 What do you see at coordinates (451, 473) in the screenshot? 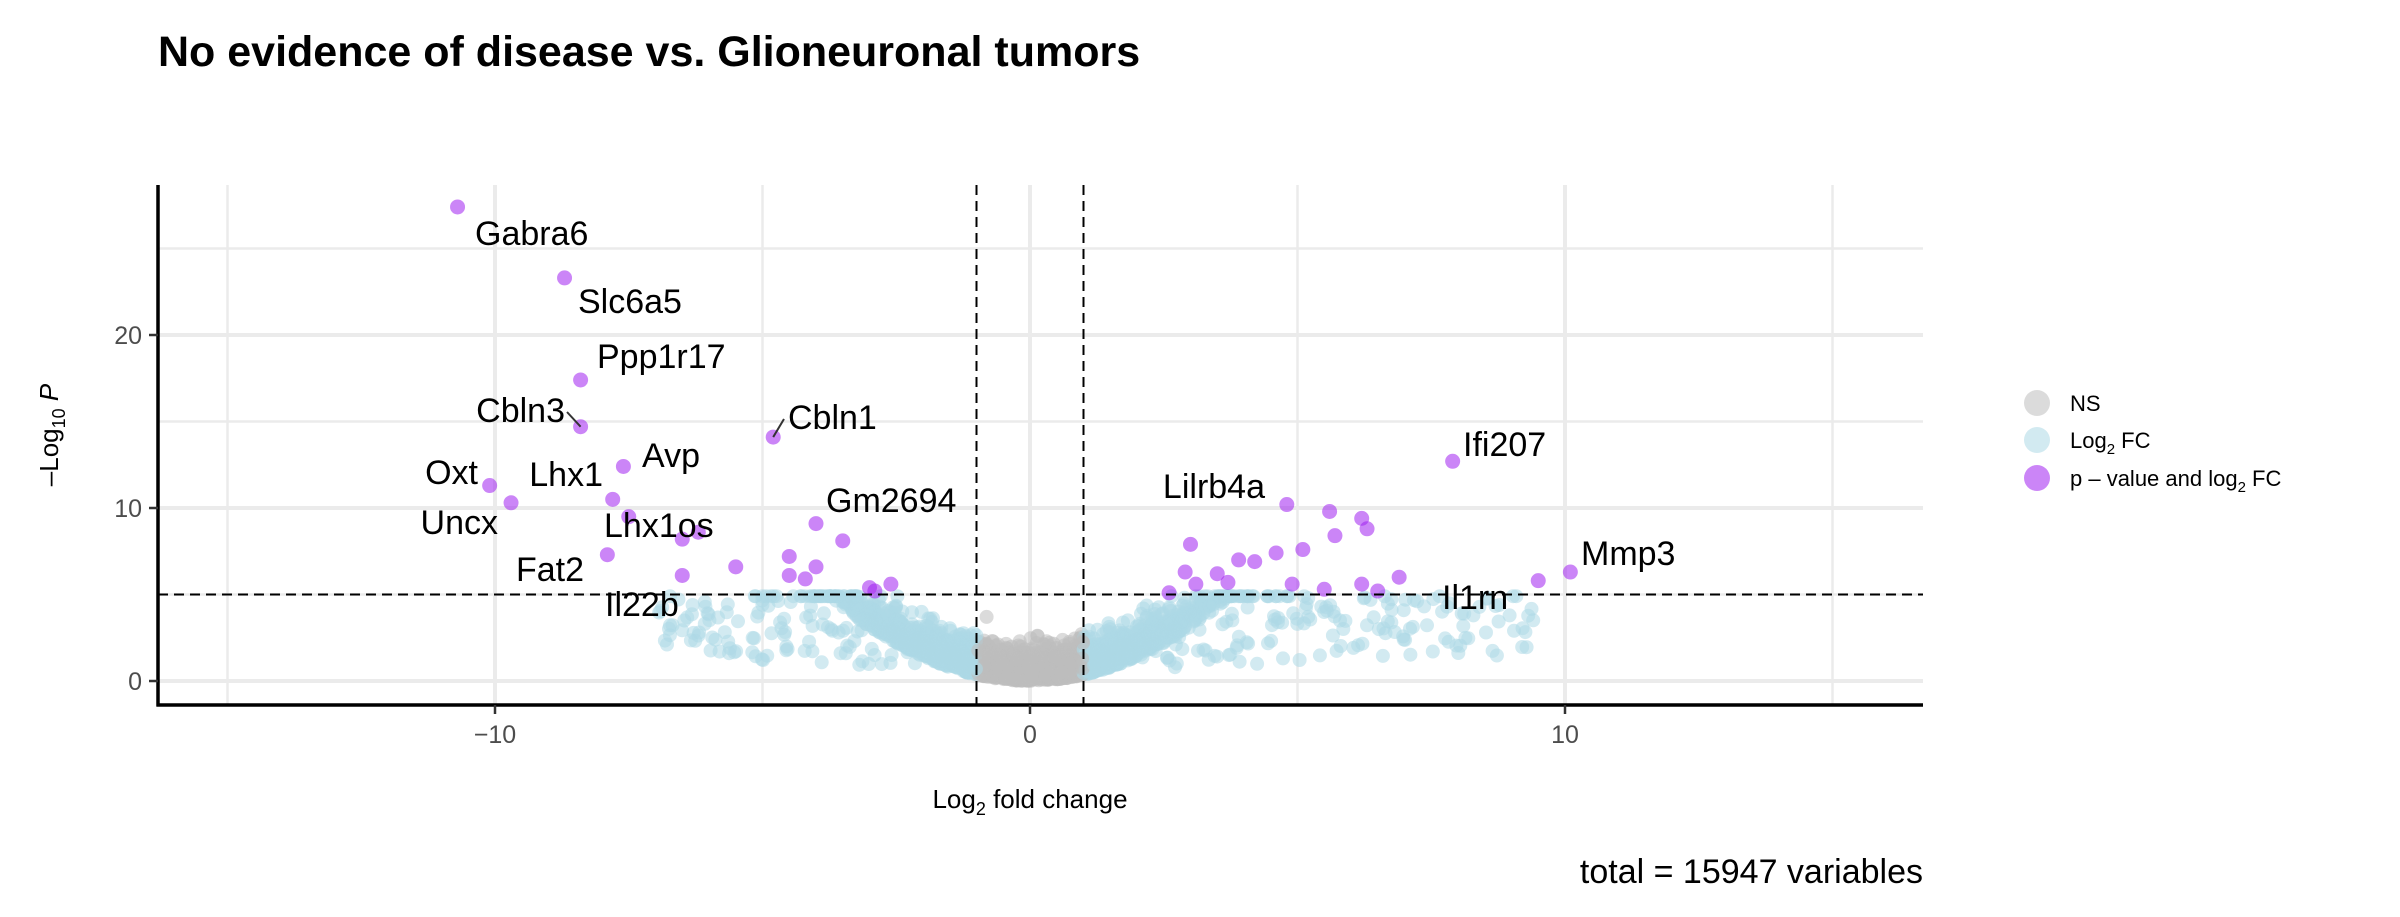
I see `gene-label: Oxt` at bounding box center [451, 473].